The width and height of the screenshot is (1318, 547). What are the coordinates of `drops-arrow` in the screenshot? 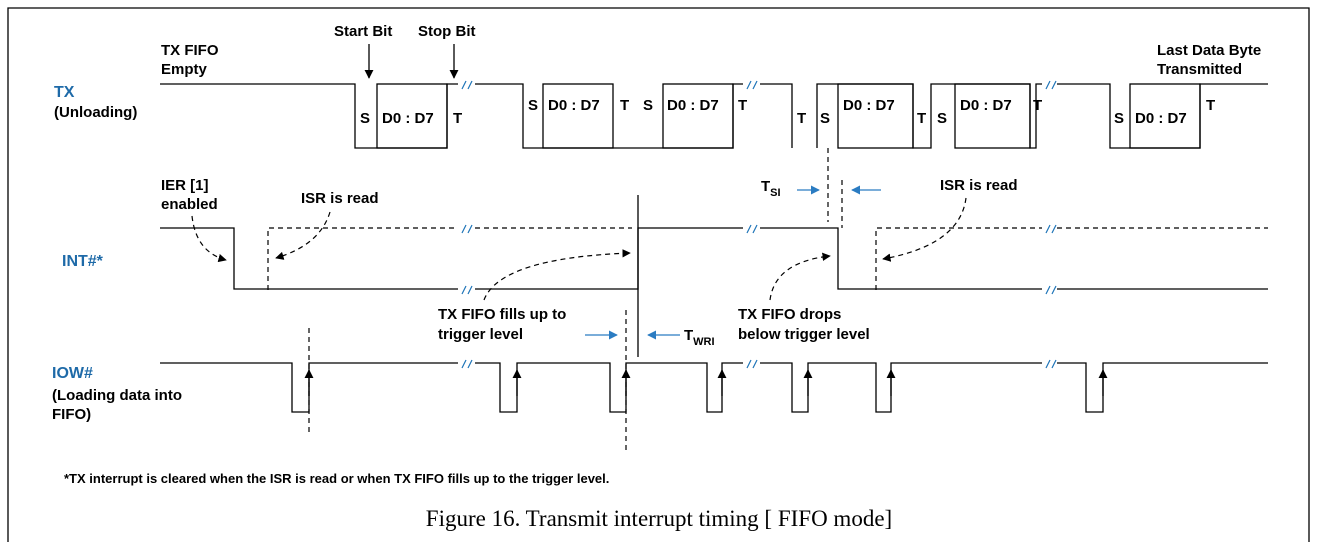 It's located at (800, 276).